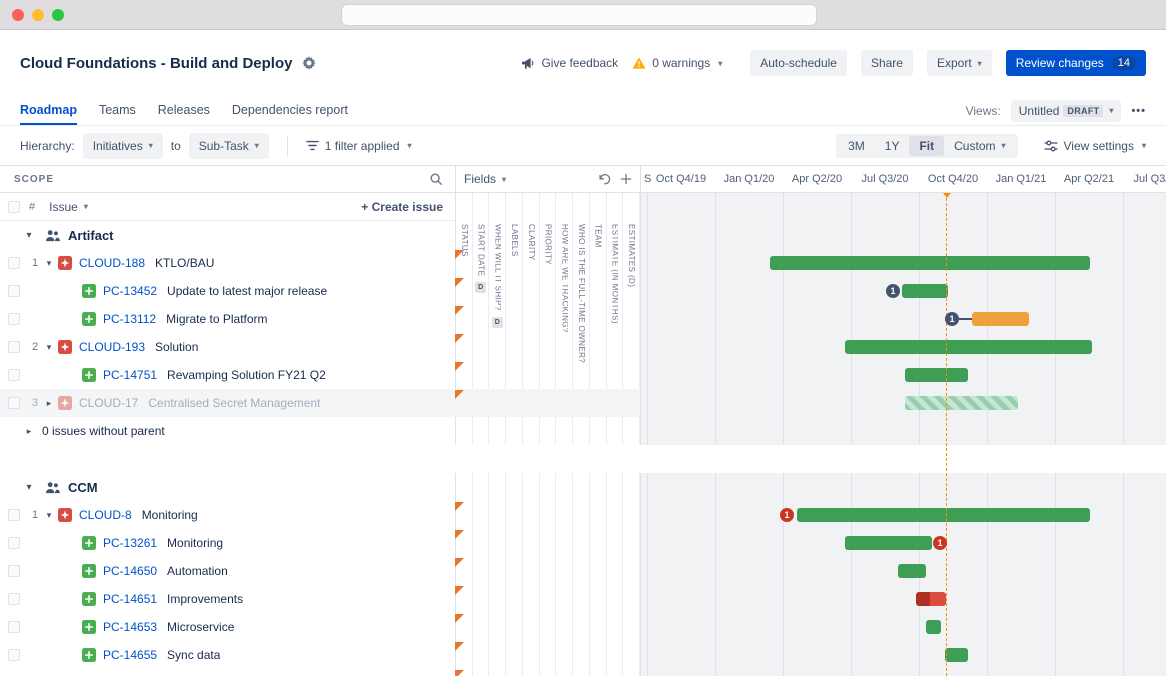  I want to click on tab-dependencies-report: Dependencies report, so click(289, 109).